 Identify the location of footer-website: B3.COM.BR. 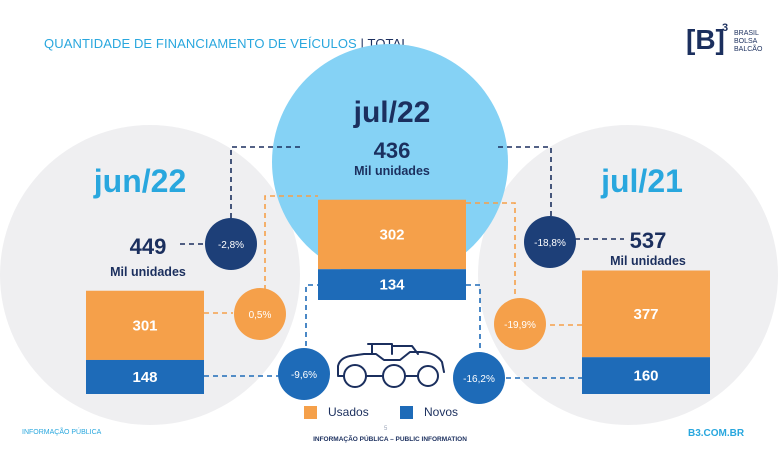
(716, 433).